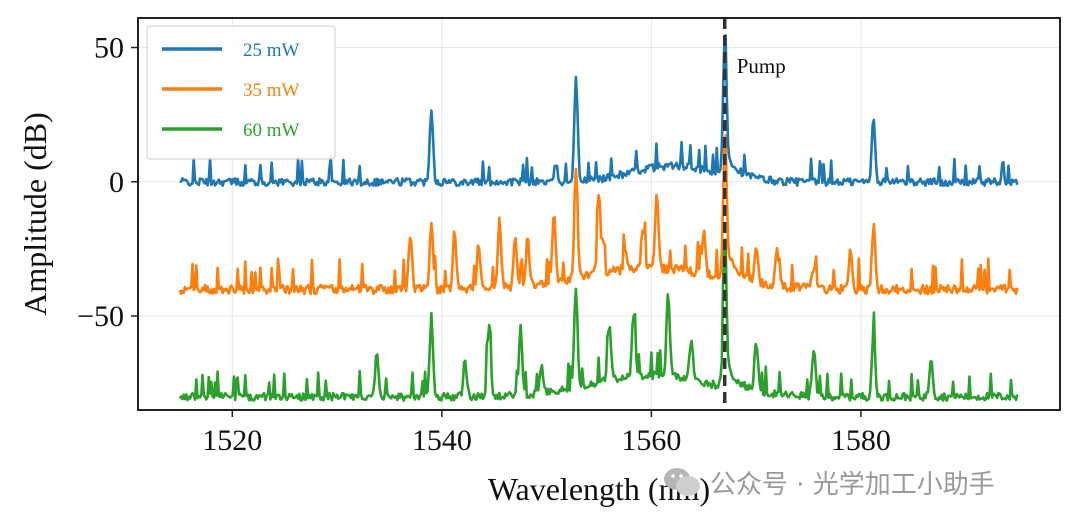 Image resolution: width=1080 pixels, height=526 pixels. Describe the element at coordinates (271, 50) in the screenshot. I see `legend-label: 25 mW` at that location.